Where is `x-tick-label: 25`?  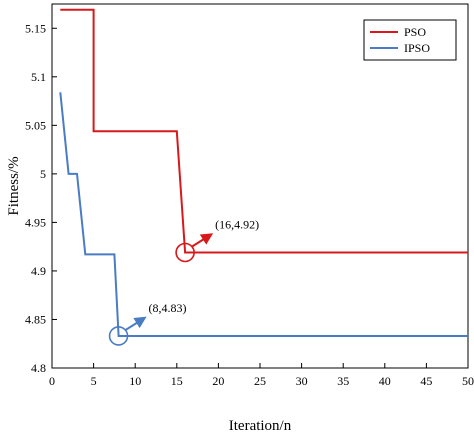
x-tick-label: 25 is located at coordinates (260, 381).